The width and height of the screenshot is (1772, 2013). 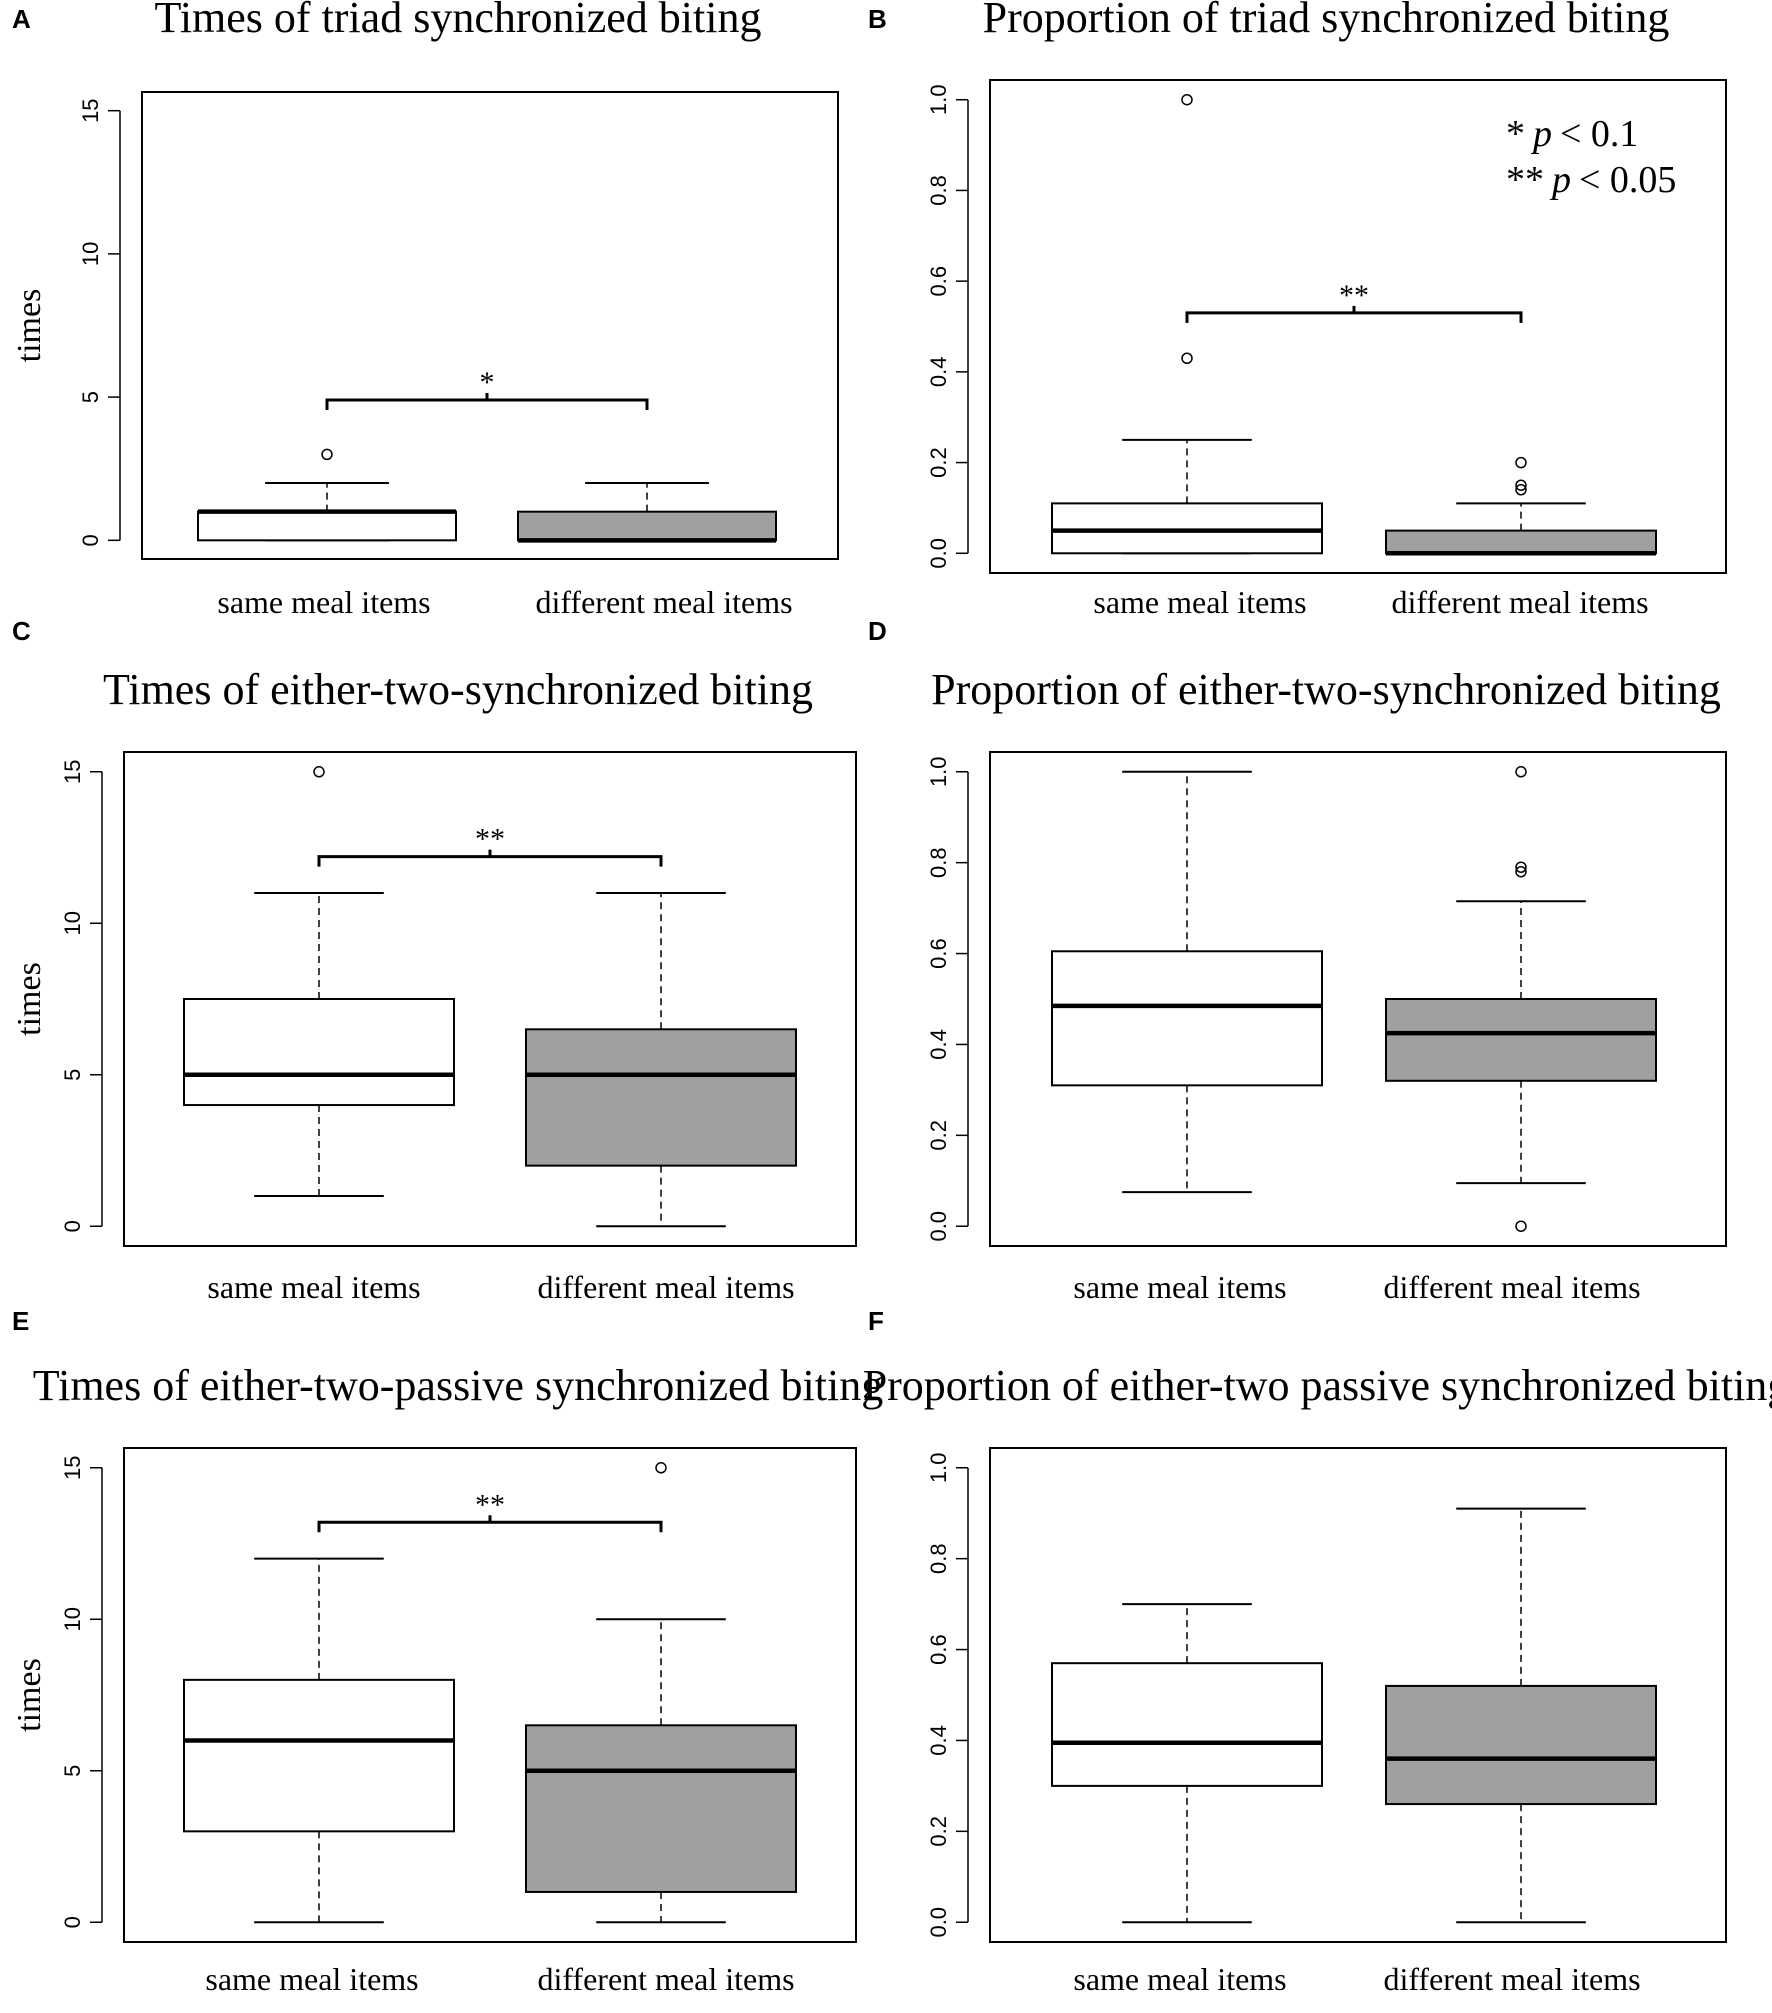 What do you see at coordinates (1515, 134) in the screenshot?
I see `legend-stars-1: *` at bounding box center [1515, 134].